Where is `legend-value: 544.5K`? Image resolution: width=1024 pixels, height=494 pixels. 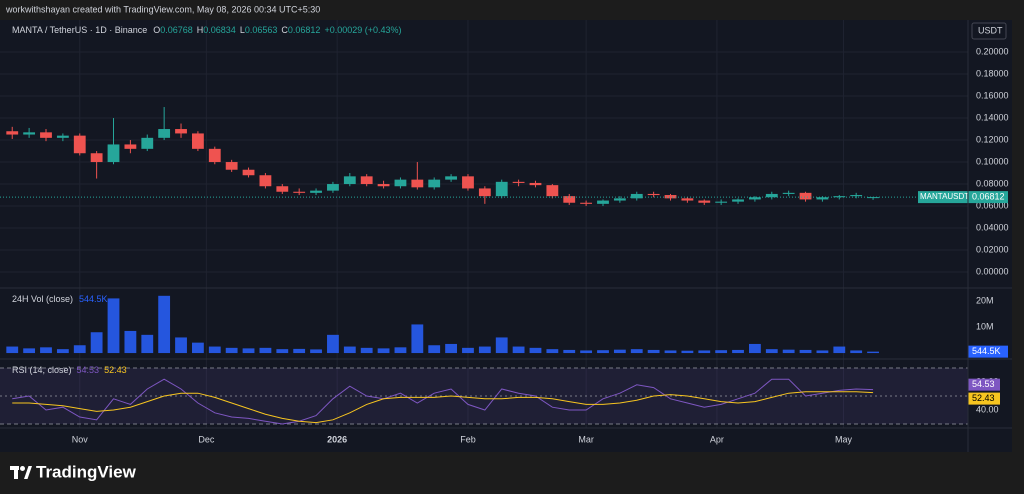 legend-value: 544.5K is located at coordinates (93, 299).